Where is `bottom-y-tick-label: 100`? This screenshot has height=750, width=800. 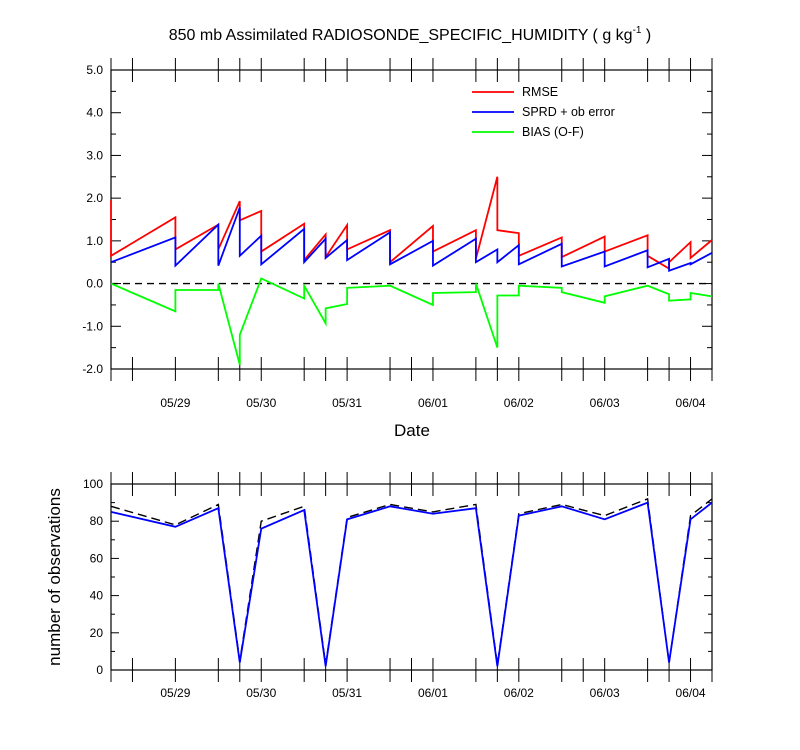
bottom-y-tick-label: 100 is located at coordinates (93, 484).